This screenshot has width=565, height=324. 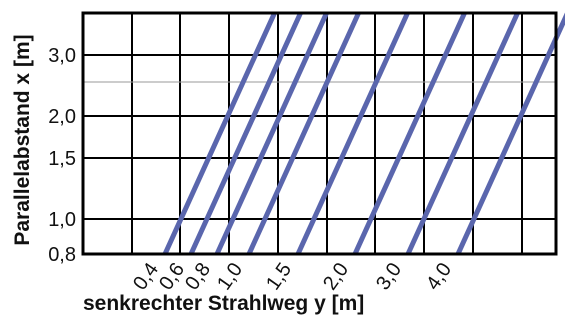 What do you see at coordinates (348, 303) in the screenshot?
I see `x-axis-label-unit: [m]` at bounding box center [348, 303].